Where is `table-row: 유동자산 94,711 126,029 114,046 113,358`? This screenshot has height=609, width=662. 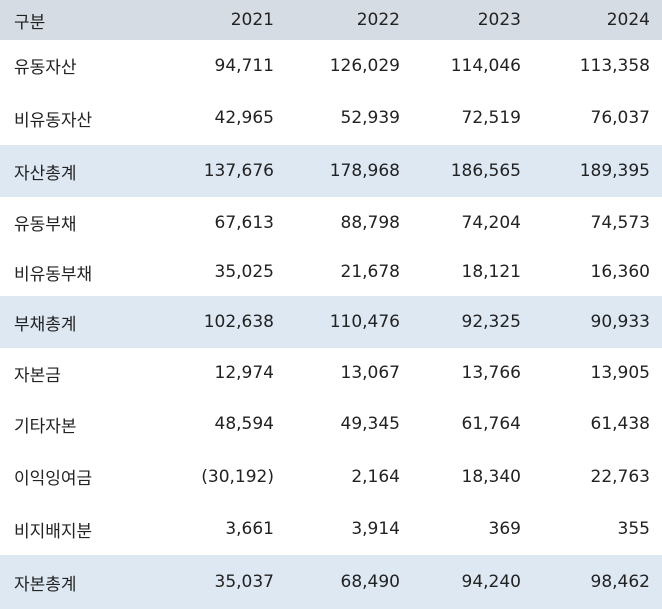
table-row: 유동자산 94,711 126,029 114,046 113,358 is located at coordinates (331, 65).